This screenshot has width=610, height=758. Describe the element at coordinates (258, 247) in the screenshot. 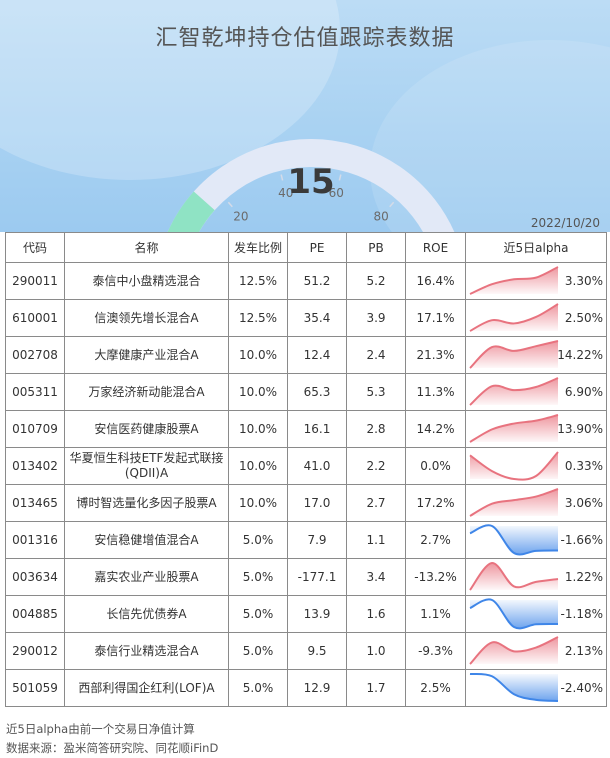

I see `col-header-ratio: 发车比例` at that location.